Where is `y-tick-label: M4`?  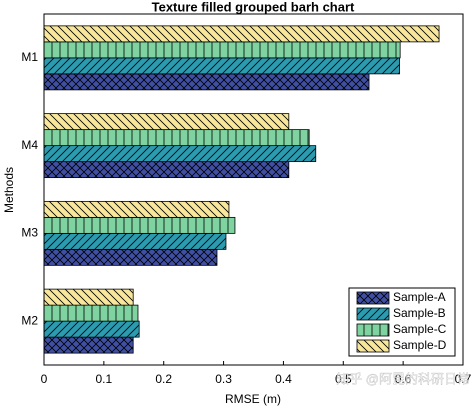 y-tick-label: M4 is located at coordinates (29, 145).